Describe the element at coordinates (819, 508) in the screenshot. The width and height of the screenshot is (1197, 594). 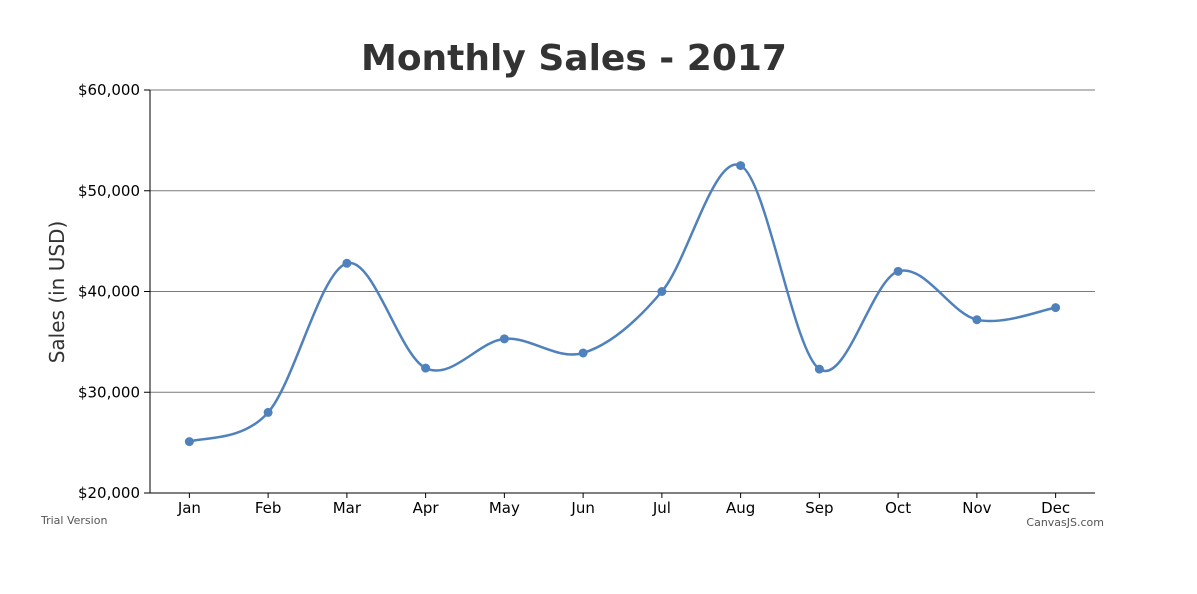
I see `x-tick-label: Sep` at that location.